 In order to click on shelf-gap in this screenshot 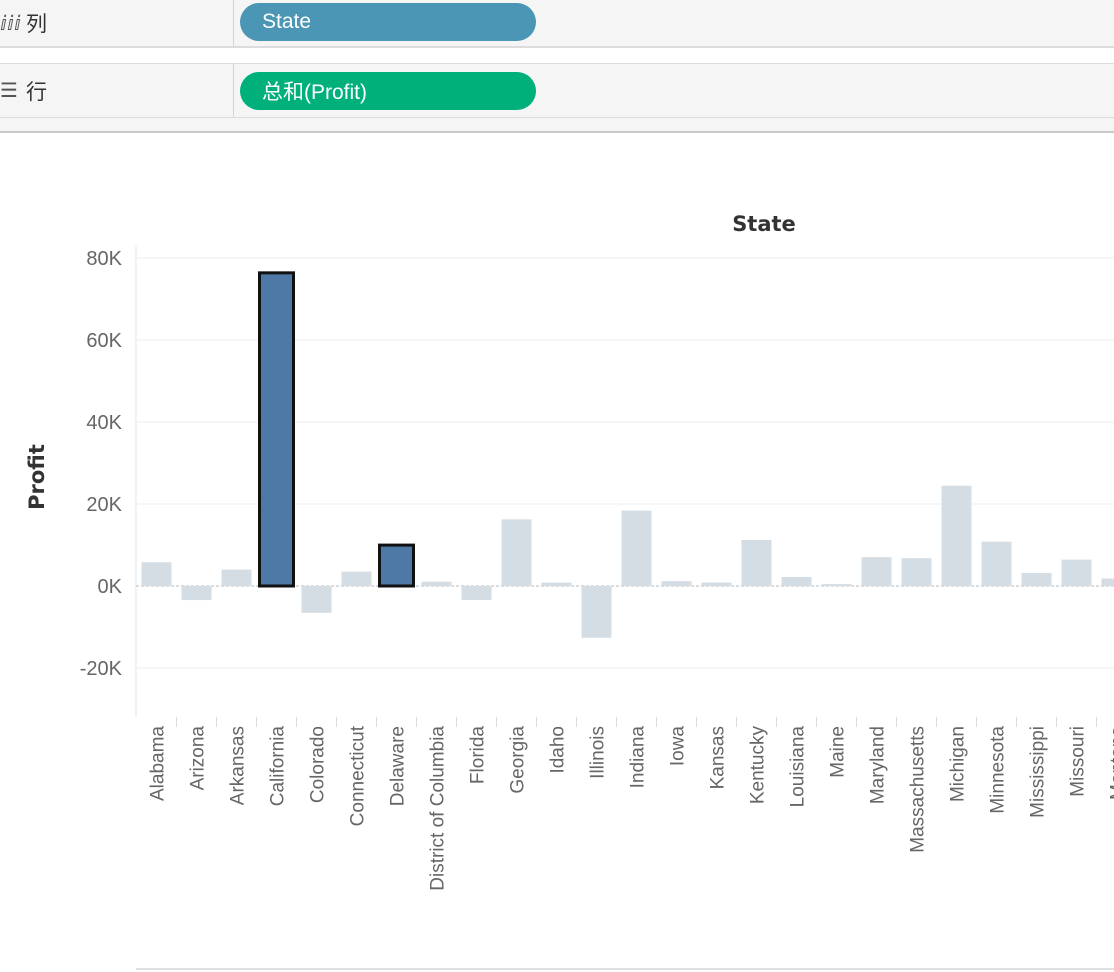, I will do `click(557, 55)`.